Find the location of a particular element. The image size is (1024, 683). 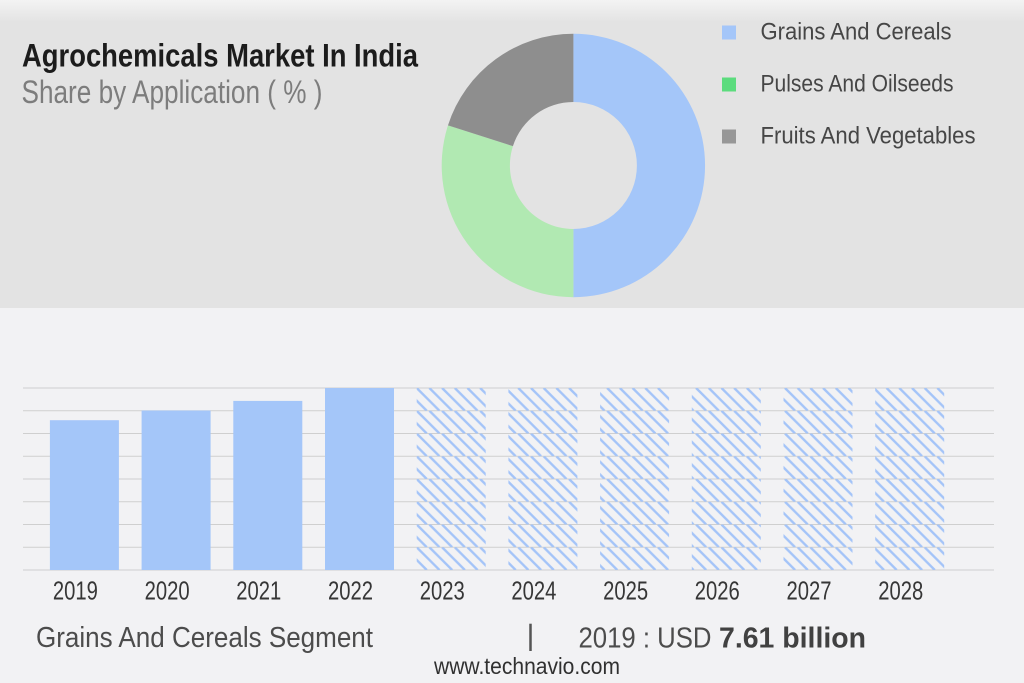

svg-text: 2019 : USD is located at coordinates (645, 639).